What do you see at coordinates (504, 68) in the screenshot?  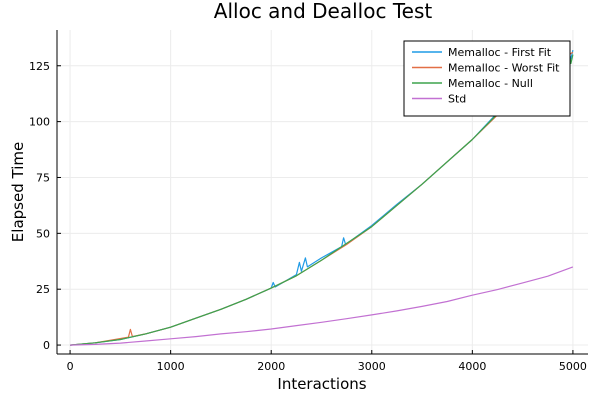 I see `legend-label: Memalloc - Worst Fit` at bounding box center [504, 68].